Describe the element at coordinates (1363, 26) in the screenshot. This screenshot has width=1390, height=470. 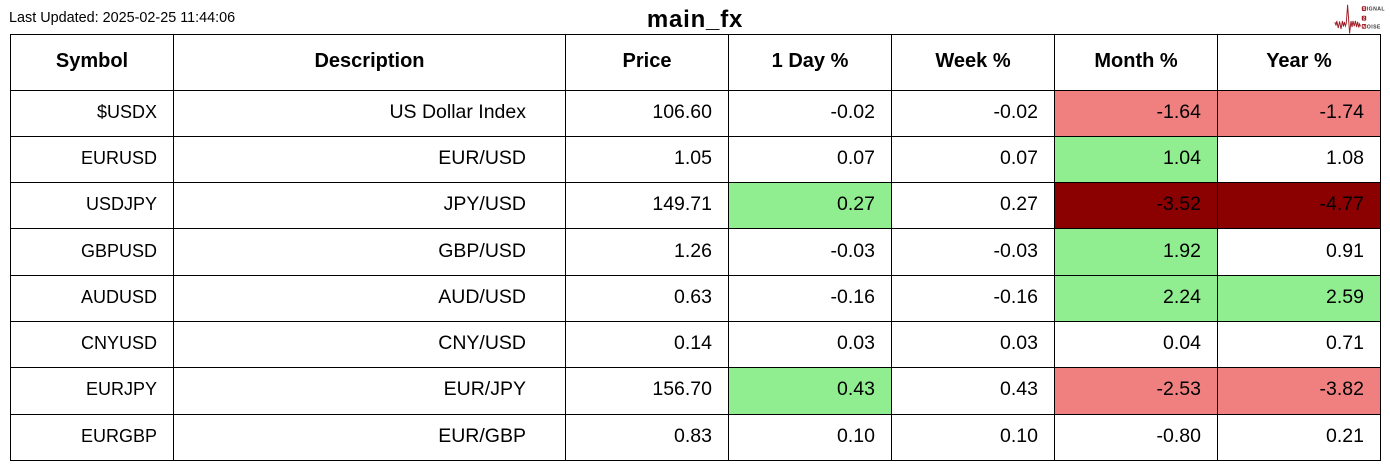
I see `svg-text: N` at that location.